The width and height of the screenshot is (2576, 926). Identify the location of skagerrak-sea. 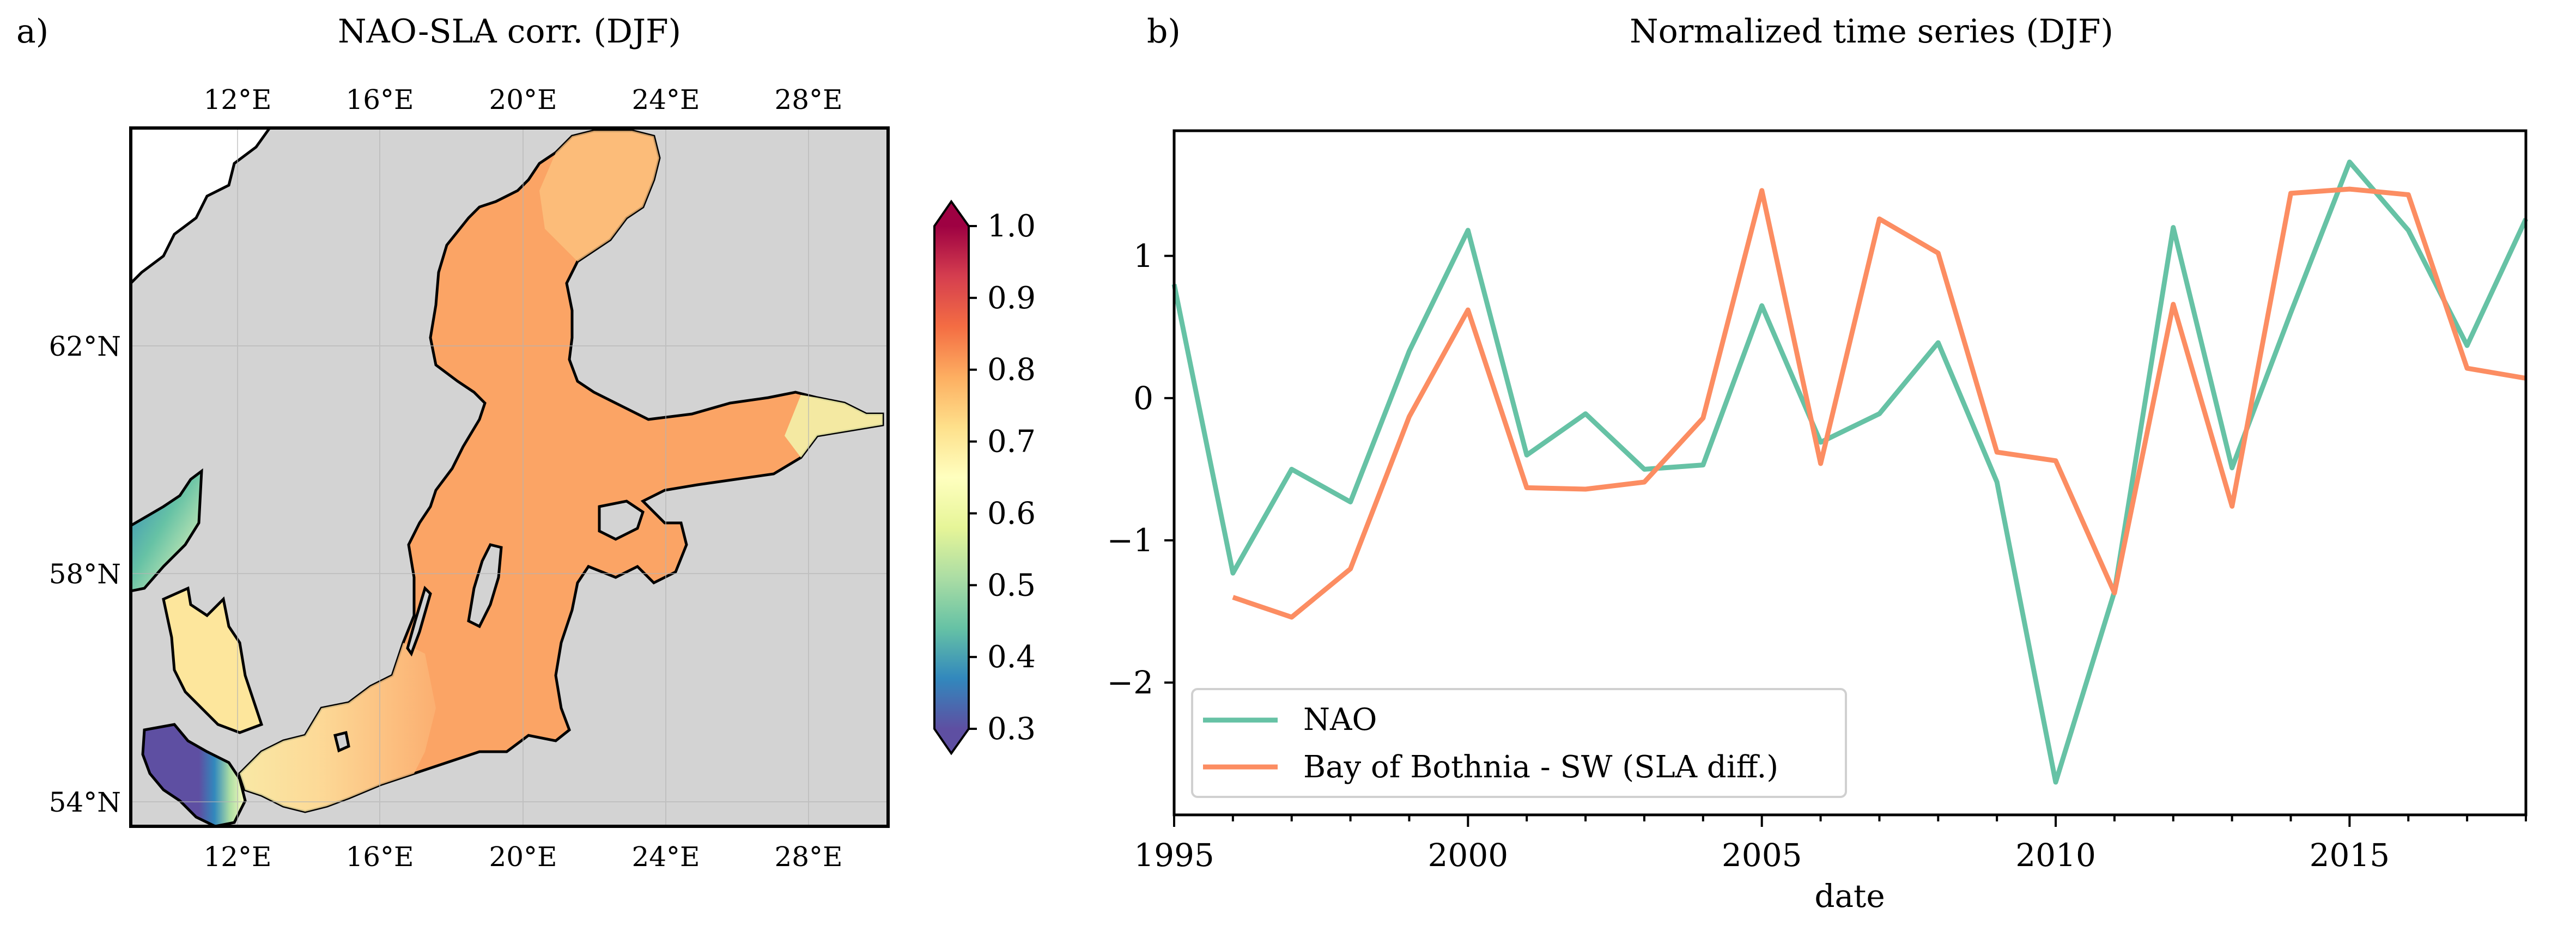
(167, 530).